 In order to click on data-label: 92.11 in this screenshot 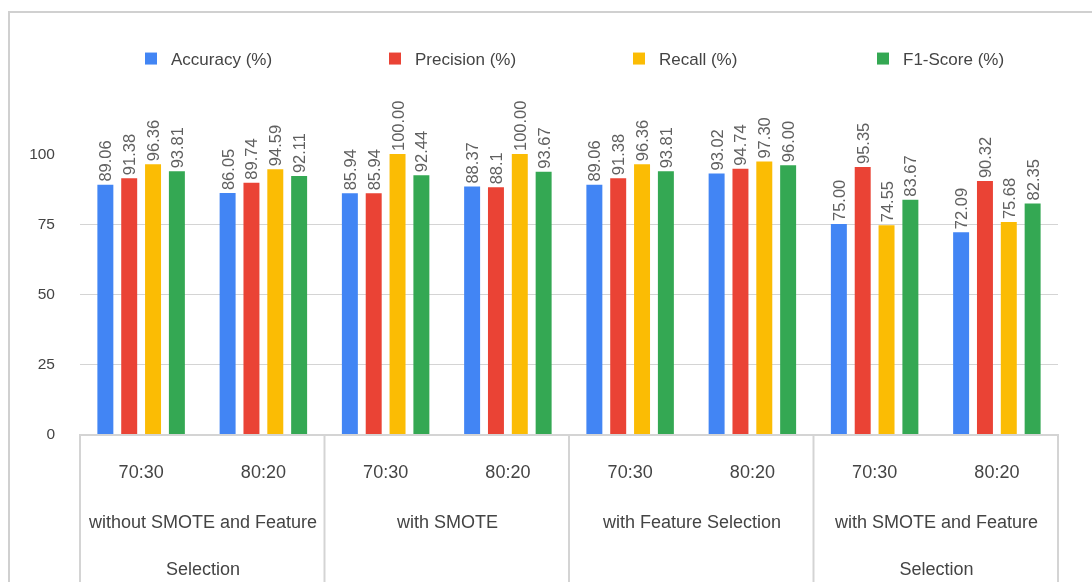, I will do `click(299, 153)`.